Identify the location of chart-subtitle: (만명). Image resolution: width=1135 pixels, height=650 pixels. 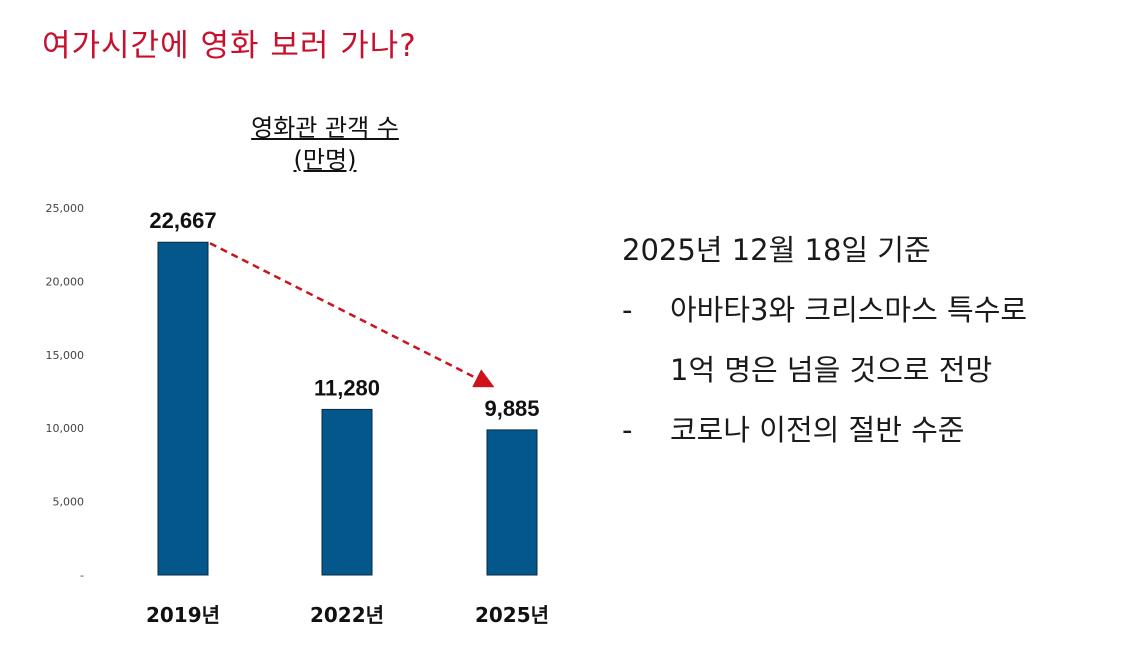
(325, 160).